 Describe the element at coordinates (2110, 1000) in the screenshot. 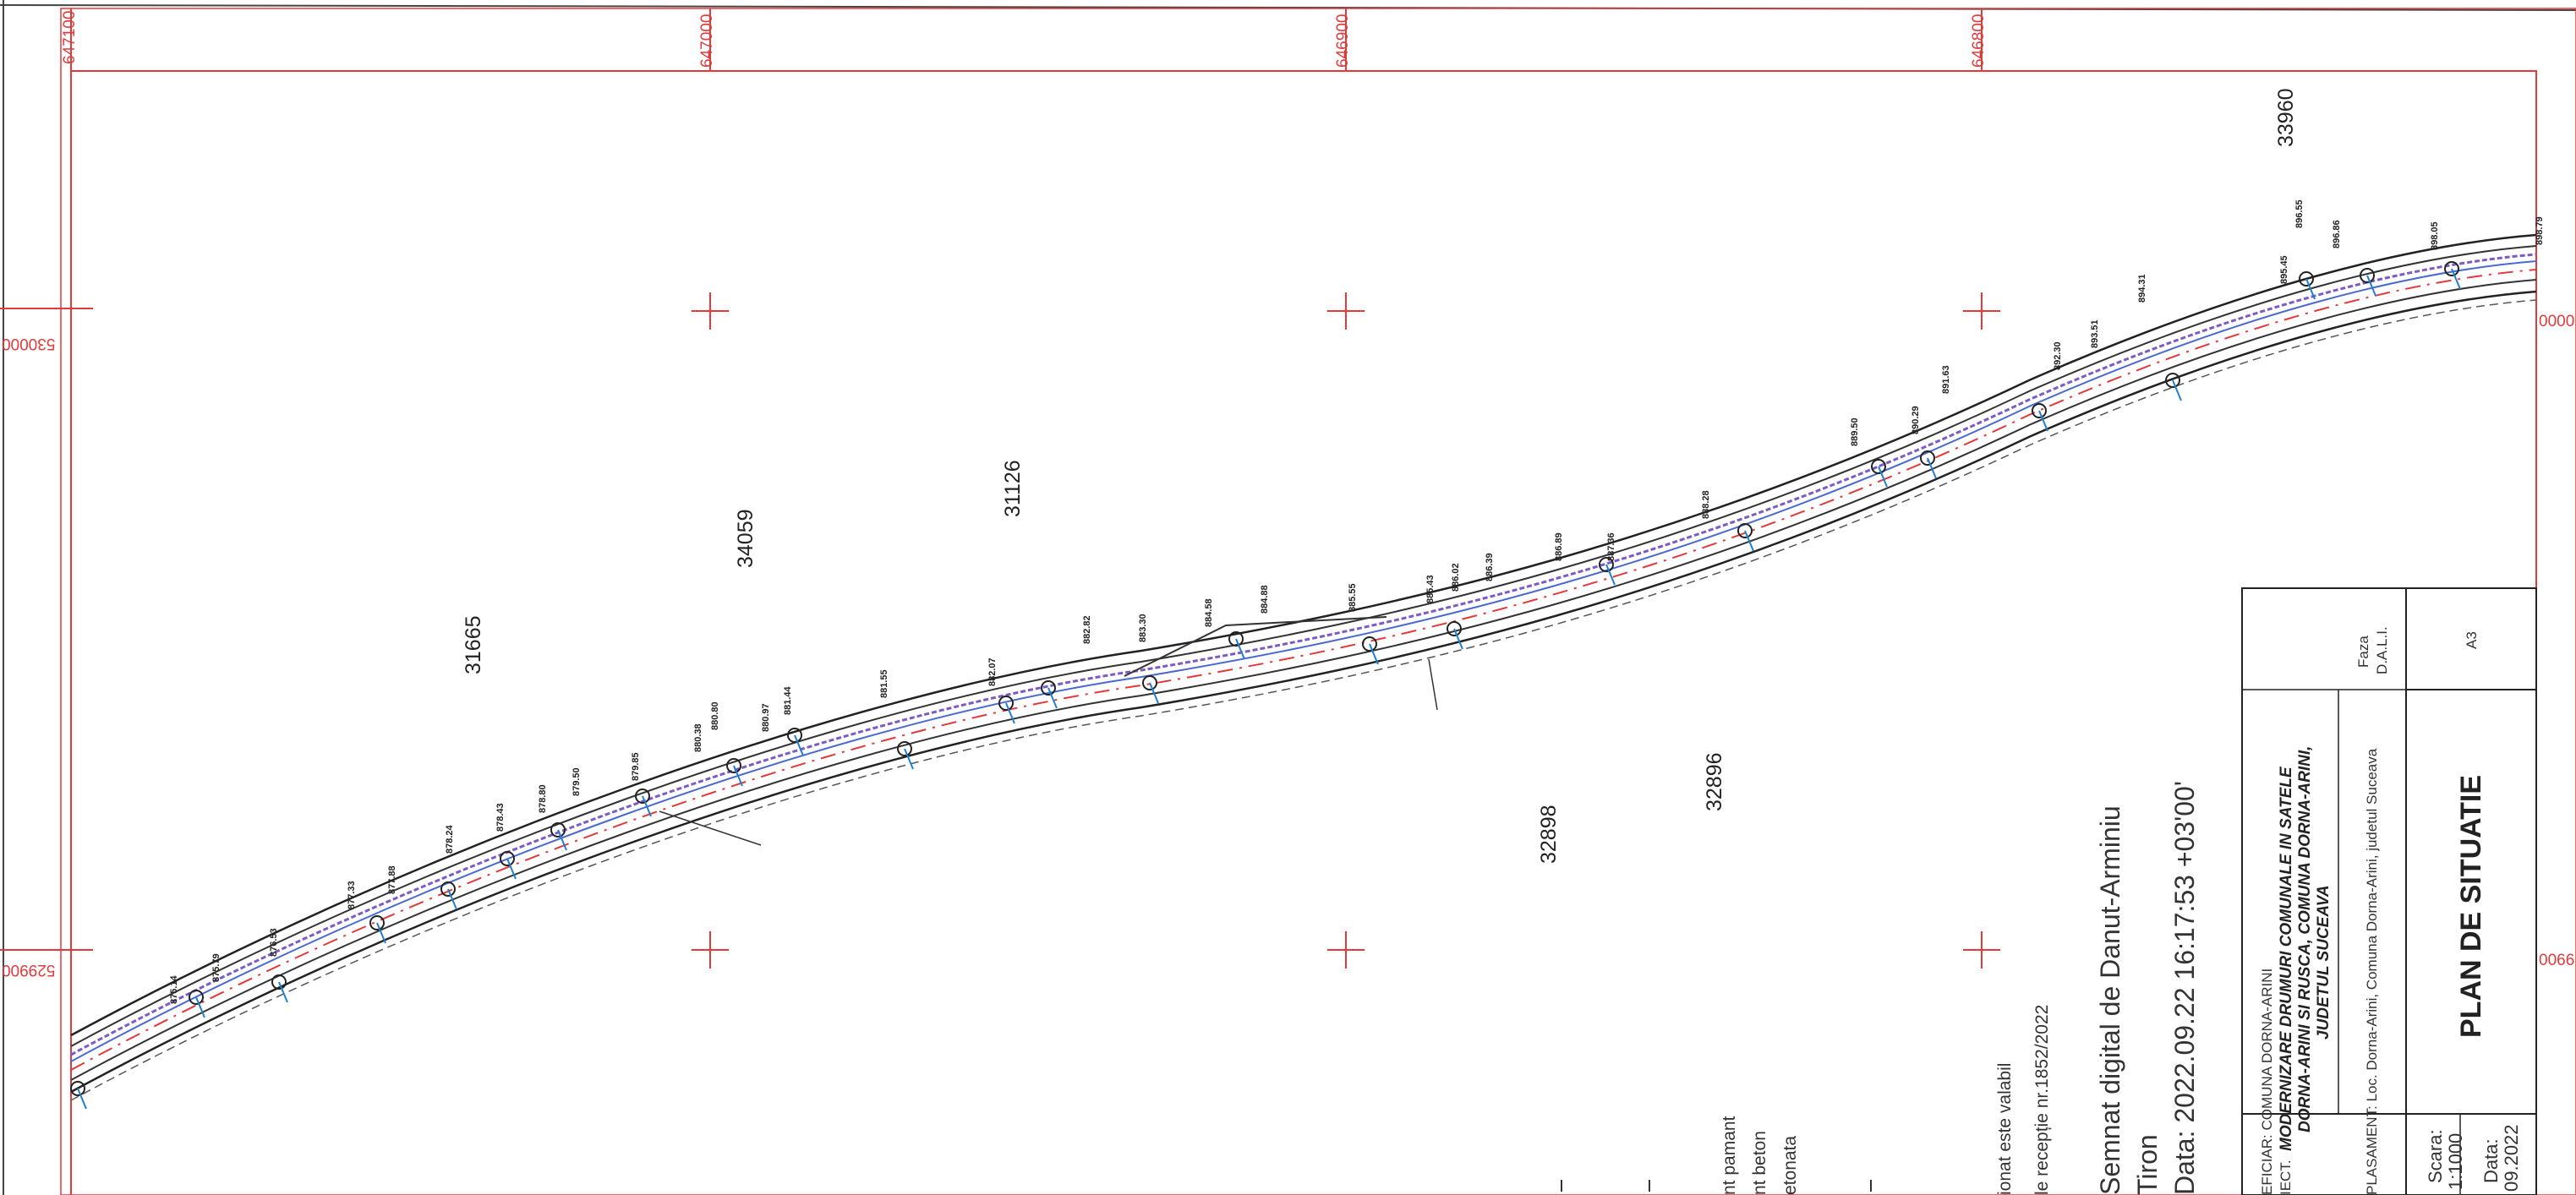

I see `signature-line-1: Semnat digital de Danut-Arminiu` at that location.